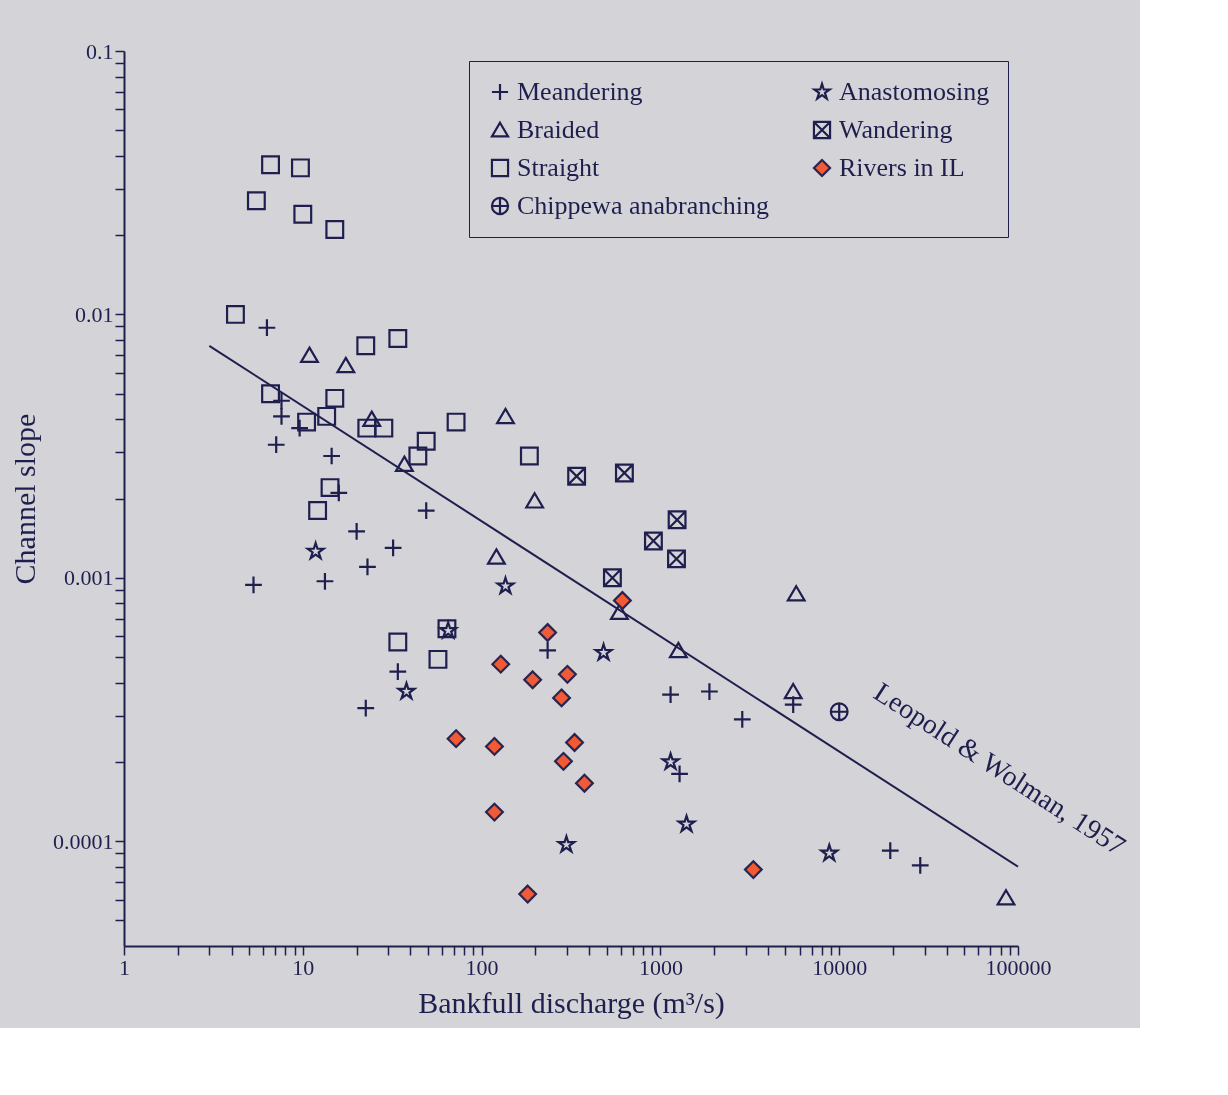  What do you see at coordinates (896, 129) in the screenshot?
I see `legend-label: Wandering` at bounding box center [896, 129].